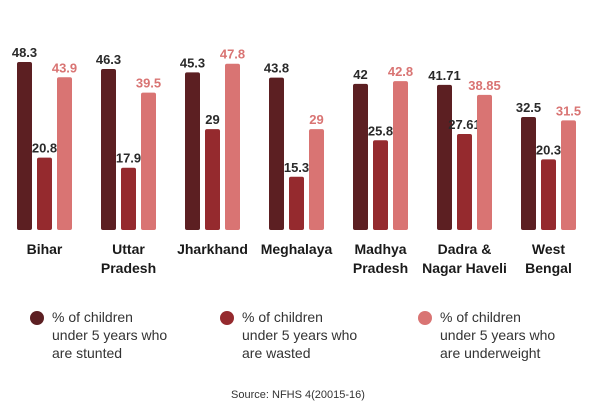  I want to click on legend-swatch-underweight, so click(425, 318).